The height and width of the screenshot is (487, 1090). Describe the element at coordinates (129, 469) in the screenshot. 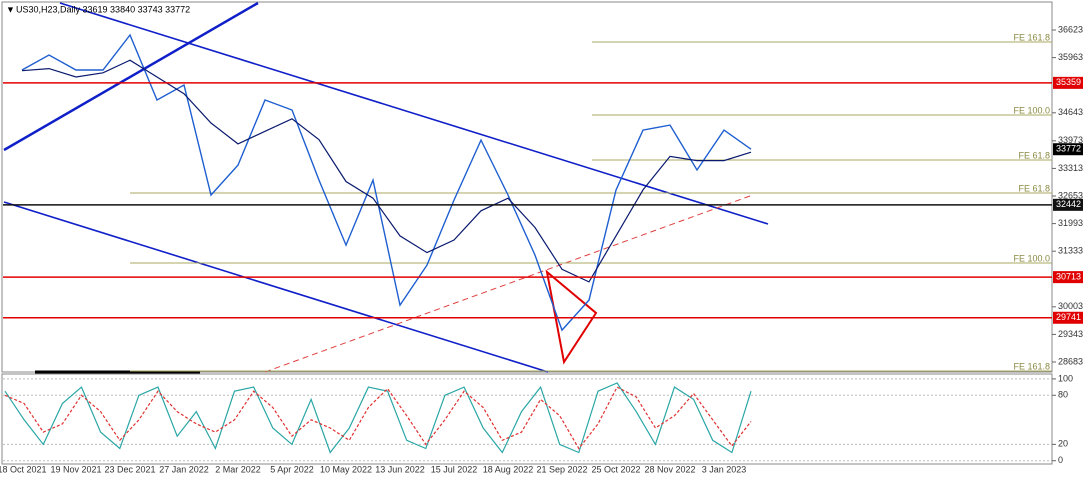

I see `x-tick-label: 23 Dec 2021` at that location.